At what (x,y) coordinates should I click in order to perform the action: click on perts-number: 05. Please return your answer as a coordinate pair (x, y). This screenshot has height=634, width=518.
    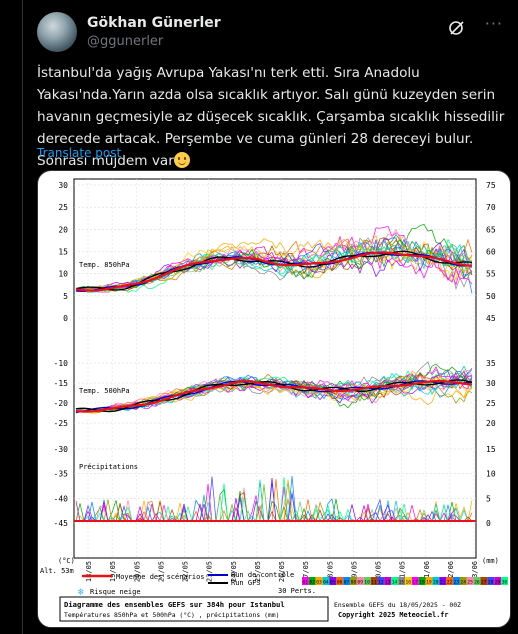
    Looking at the image, I should click on (333, 583).